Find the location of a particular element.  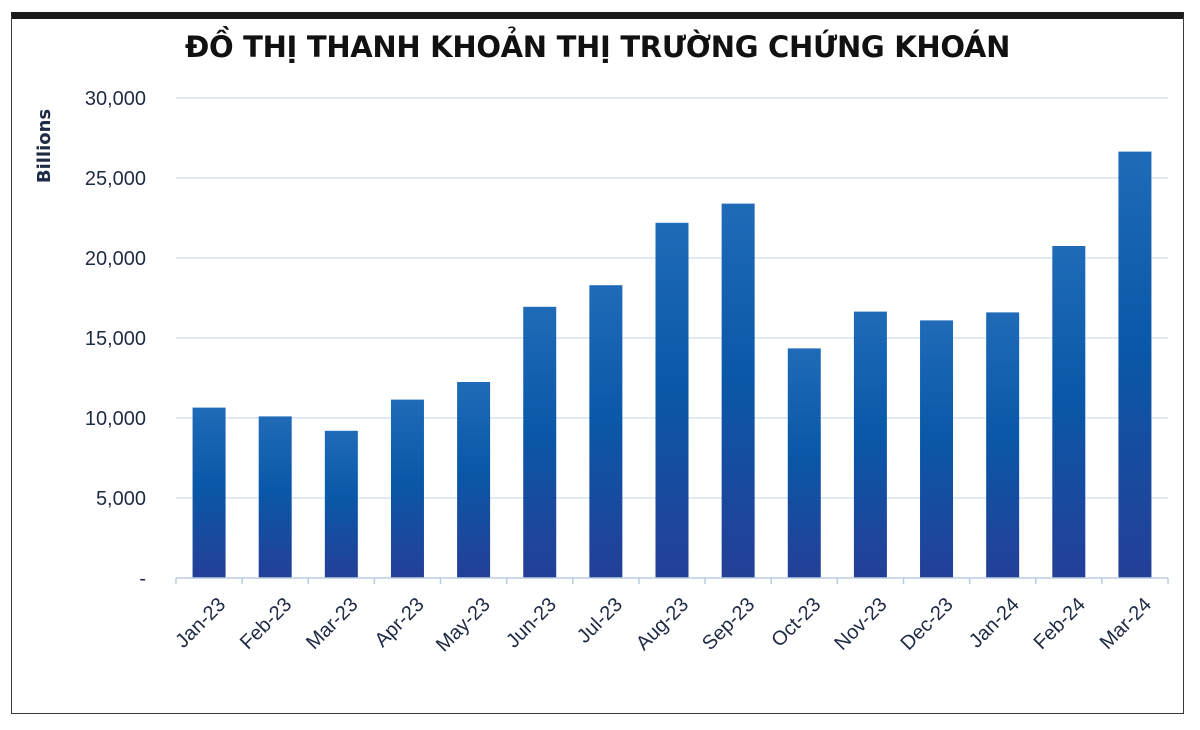

x-tick-label: Aug-23 is located at coordinates (662, 624).